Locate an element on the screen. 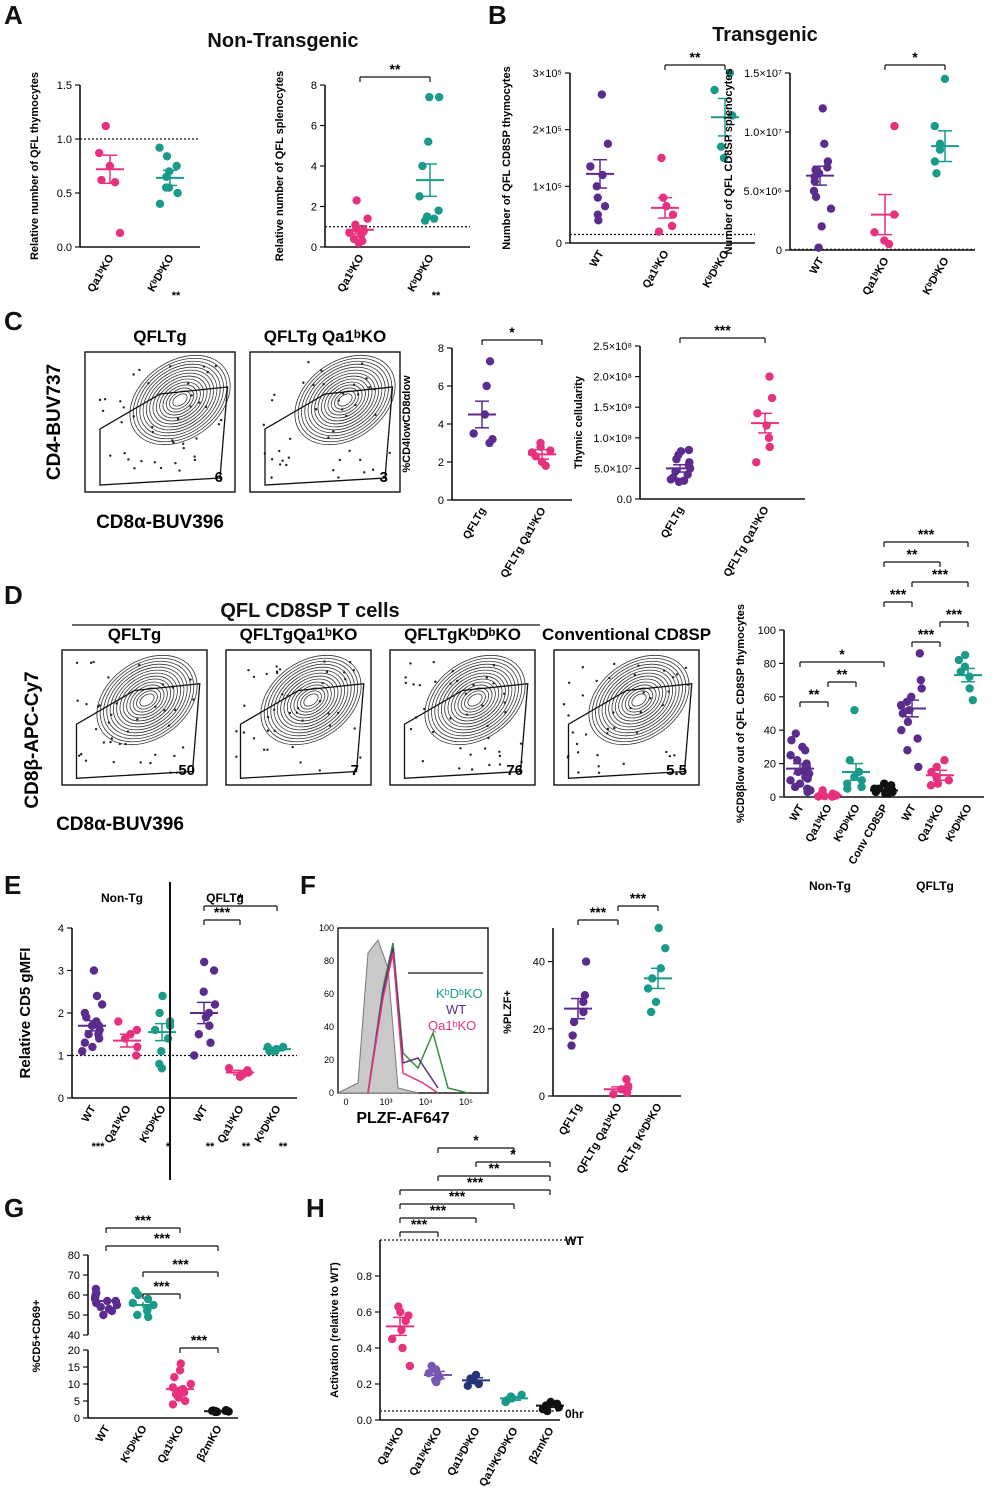 This screenshot has width=1006, height=1498. panel-letter-f: F is located at coordinates (308, 885).